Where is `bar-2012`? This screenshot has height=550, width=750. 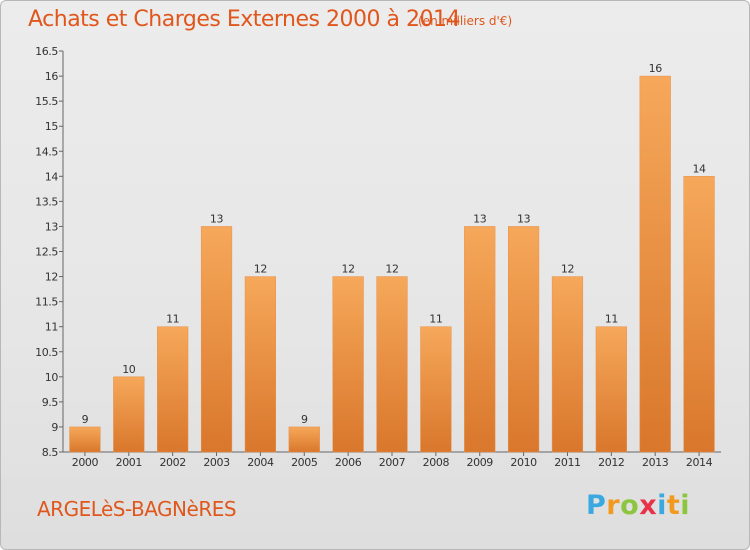 bar-2012 is located at coordinates (611, 389).